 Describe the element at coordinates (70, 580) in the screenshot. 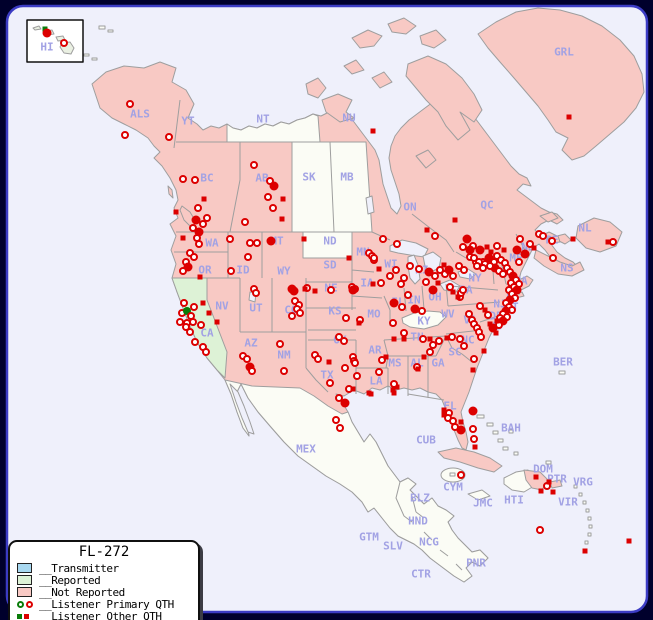

I see `legend-item-label: __Reported` at that location.